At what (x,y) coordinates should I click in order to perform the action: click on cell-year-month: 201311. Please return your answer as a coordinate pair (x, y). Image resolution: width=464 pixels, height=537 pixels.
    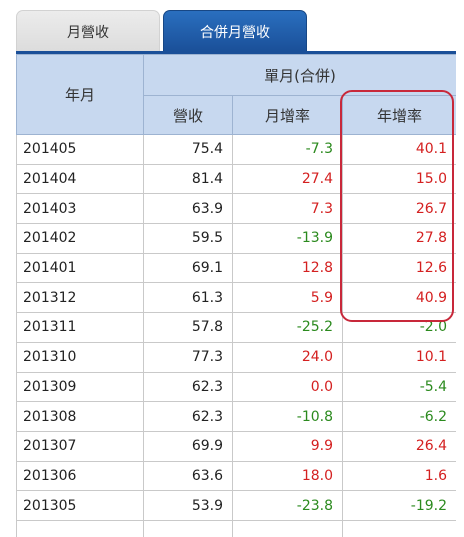
    Looking at the image, I should click on (80, 328).